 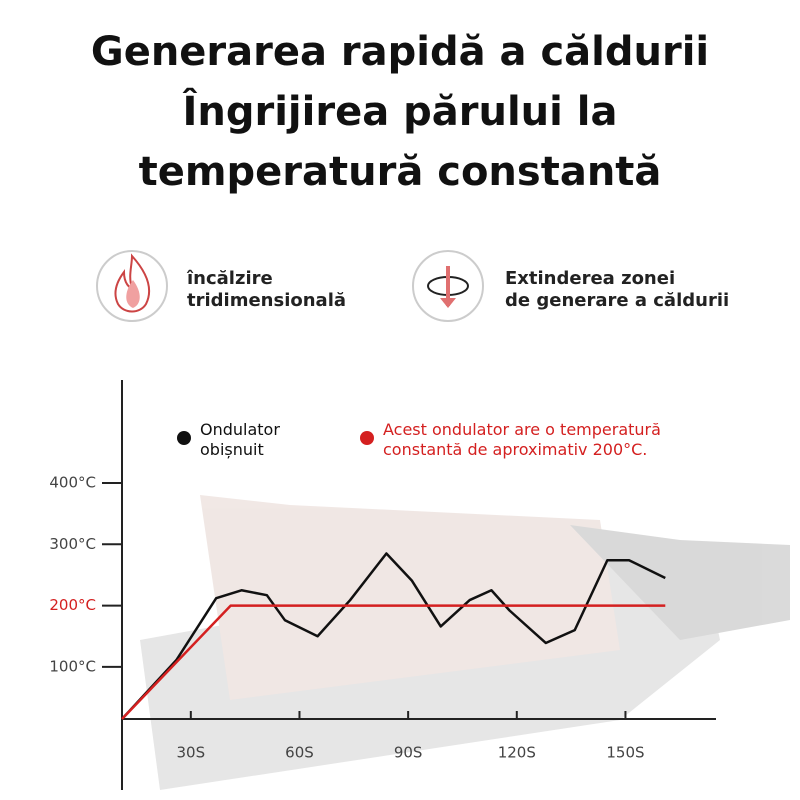 What do you see at coordinates (240, 439) in the screenshot?
I see `legend-entry: Ondulator obișnuit` at bounding box center [240, 439].